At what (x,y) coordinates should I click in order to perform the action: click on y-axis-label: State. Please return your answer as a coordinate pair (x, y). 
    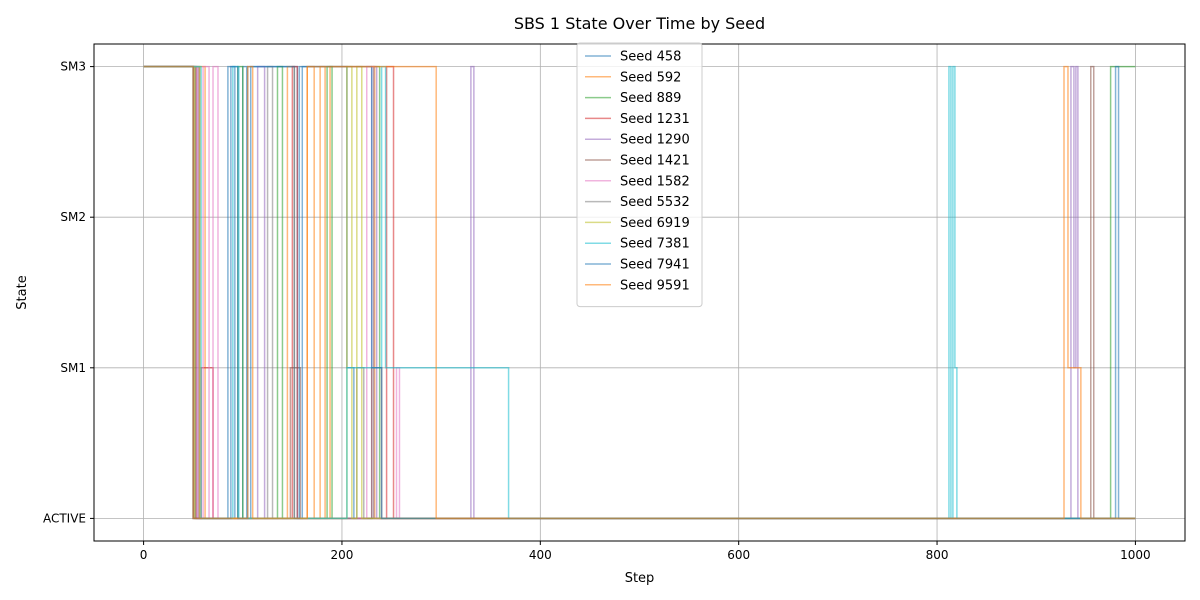
    Looking at the image, I should click on (22, 292).